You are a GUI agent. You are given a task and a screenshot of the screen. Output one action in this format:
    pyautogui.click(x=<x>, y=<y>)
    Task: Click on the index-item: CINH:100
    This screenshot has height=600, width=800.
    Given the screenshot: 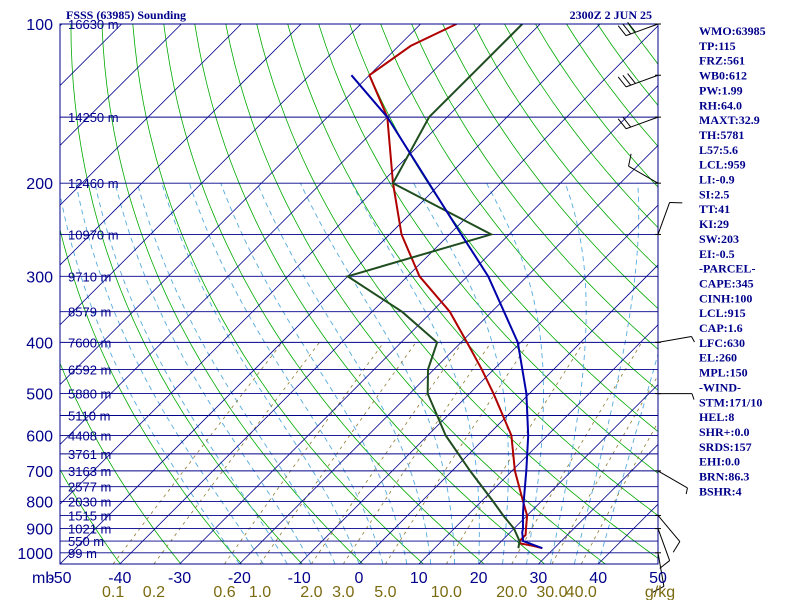 What is the action you would take?
    pyautogui.click(x=725, y=298)
    